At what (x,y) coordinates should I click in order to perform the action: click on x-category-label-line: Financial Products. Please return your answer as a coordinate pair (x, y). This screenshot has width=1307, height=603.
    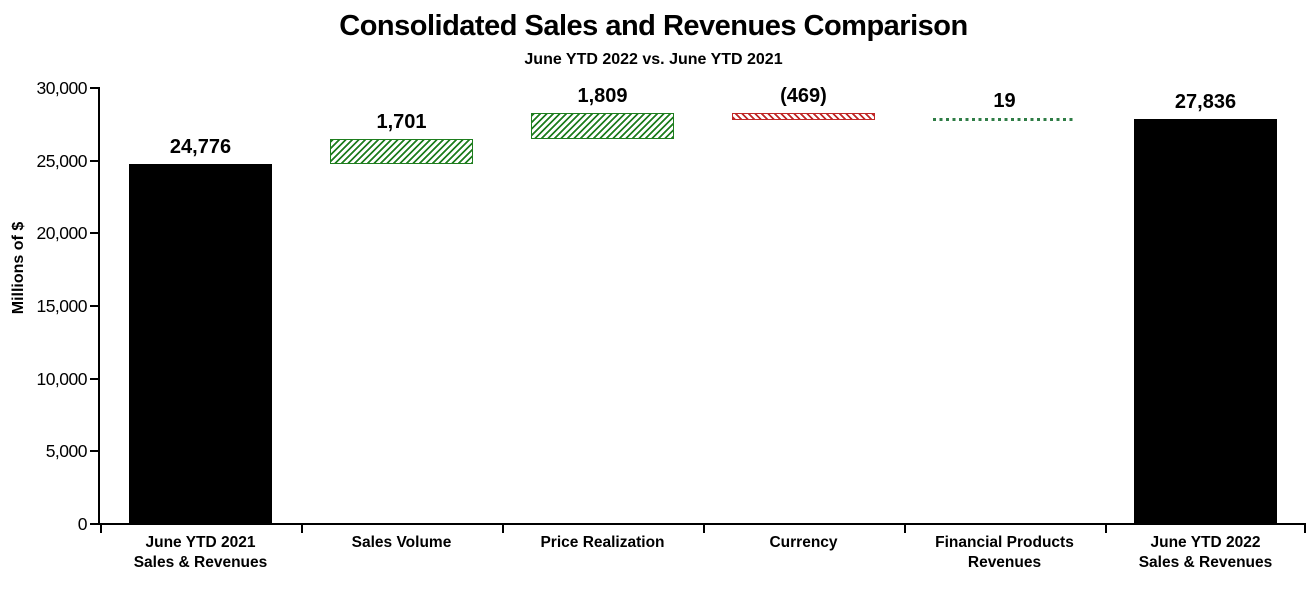
    Looking at the image, I should click on (1004, 542).